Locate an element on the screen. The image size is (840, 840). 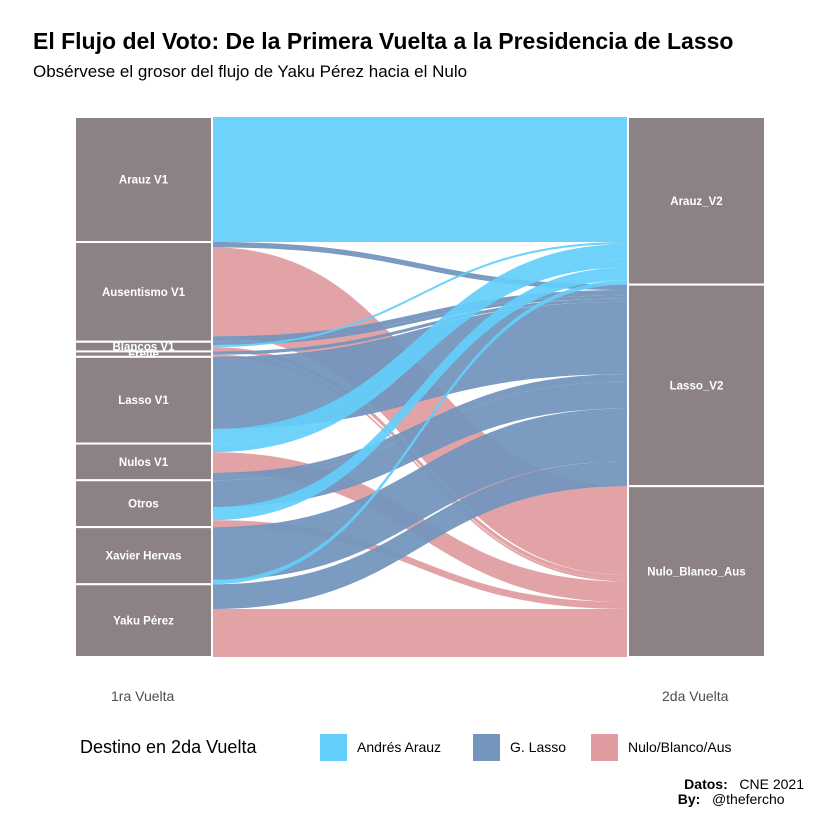
legend-label-lasso: G. Lasso is located at coordinates (538, 747).